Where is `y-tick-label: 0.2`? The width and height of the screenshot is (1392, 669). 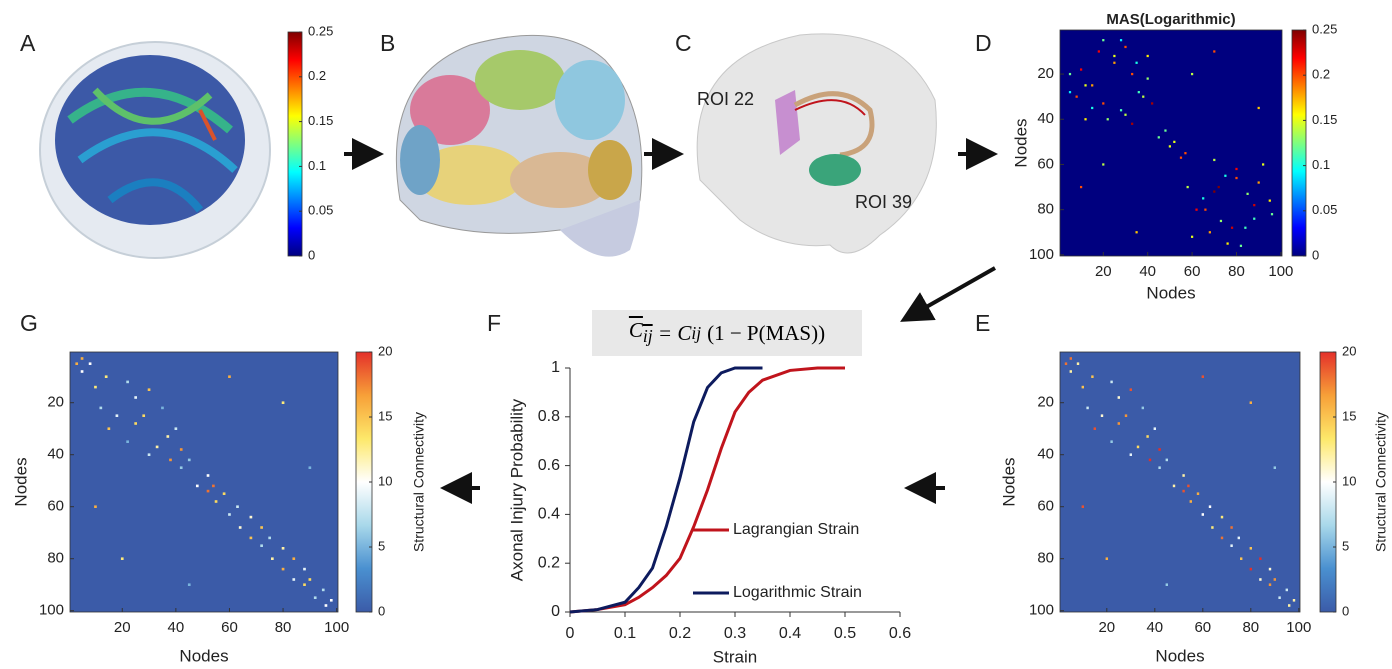
y-tick-label: 0.2 is located at coordinates (549, 562).